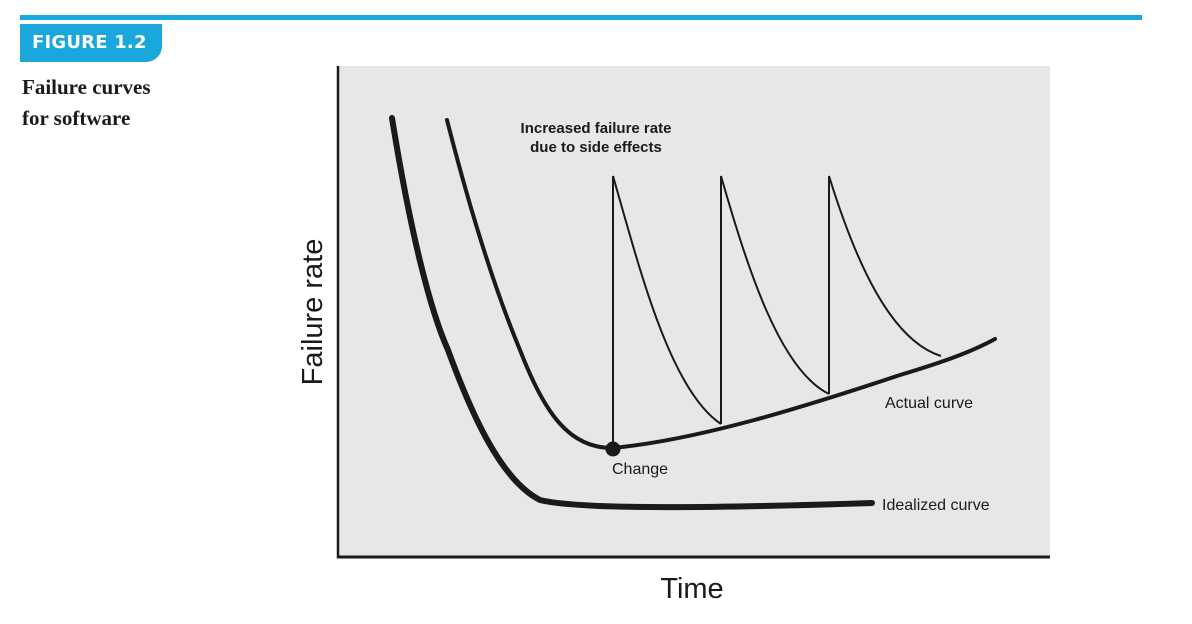 This screenshot has height=624, width=1192. Describe the element at coordinates (613, 449) in the screenshot. I see `change-marker` at that location.